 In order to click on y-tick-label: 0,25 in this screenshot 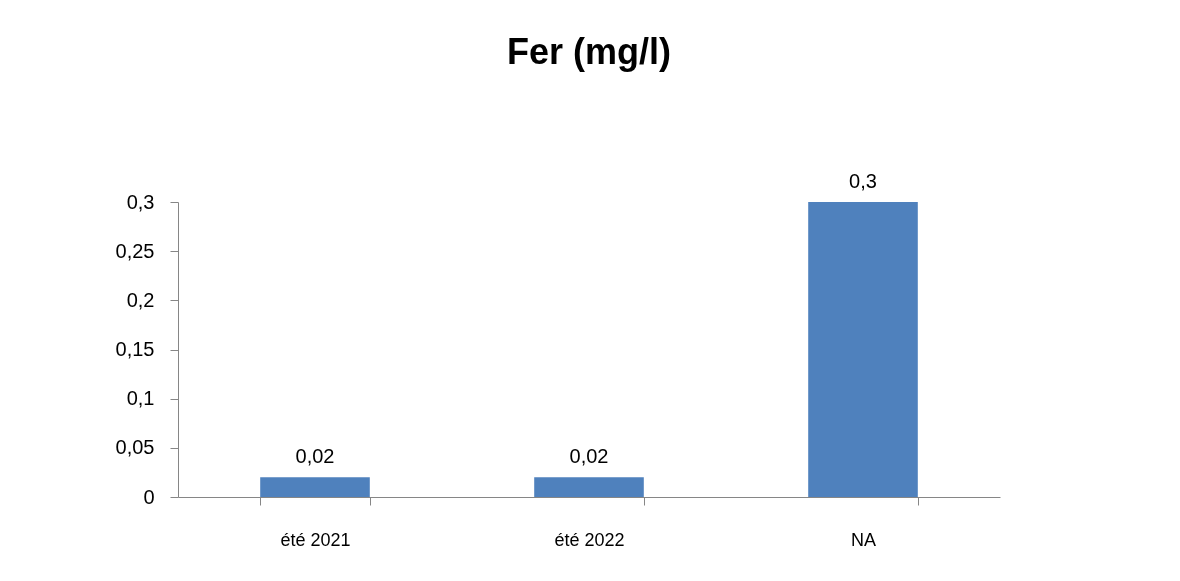, I will do `click(135, 250)`.